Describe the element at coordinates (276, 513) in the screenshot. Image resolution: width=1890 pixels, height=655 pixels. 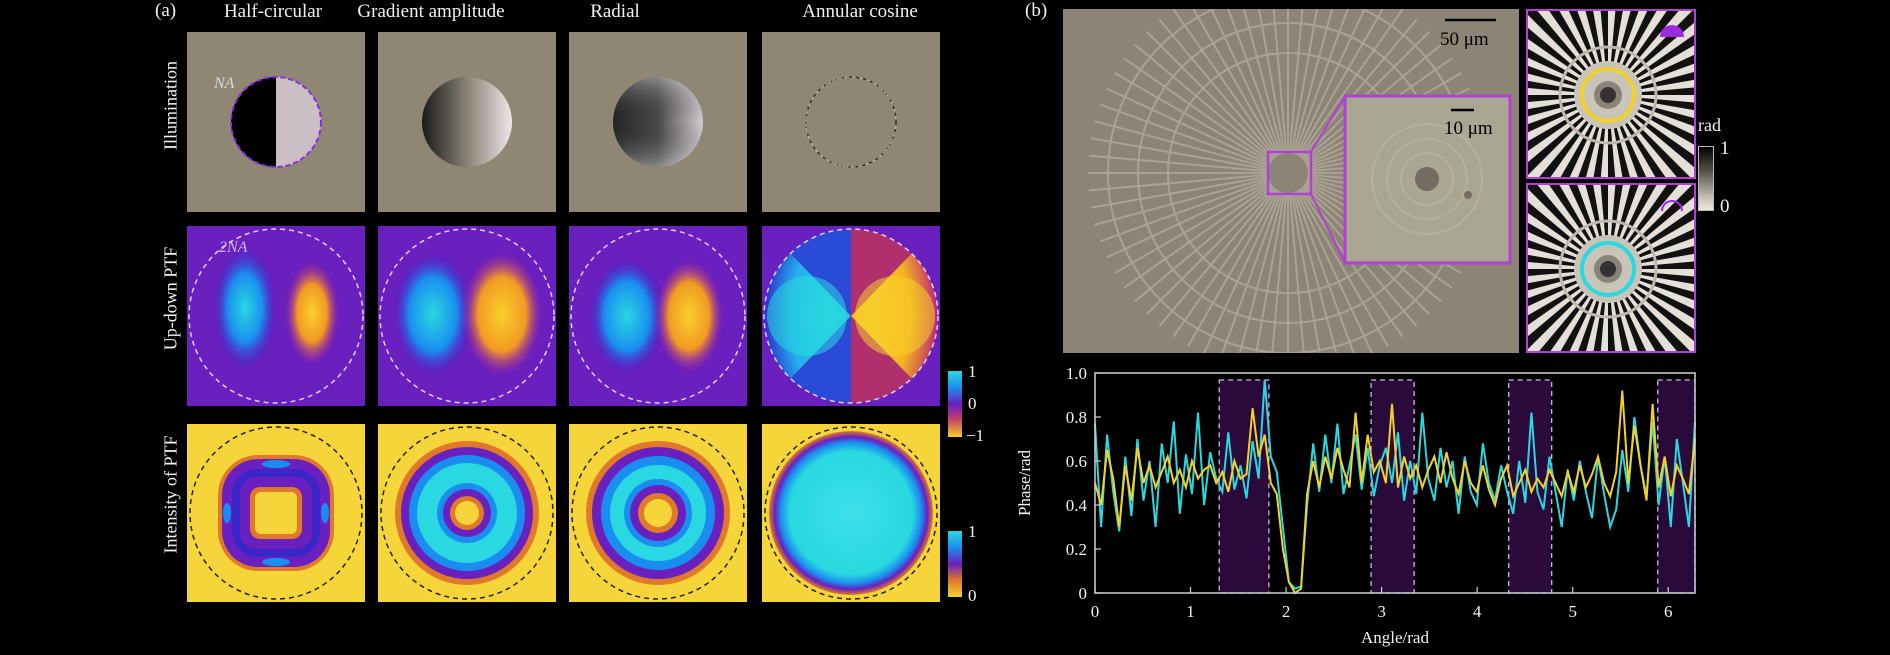
I see `intensity-half-circular` at that location.